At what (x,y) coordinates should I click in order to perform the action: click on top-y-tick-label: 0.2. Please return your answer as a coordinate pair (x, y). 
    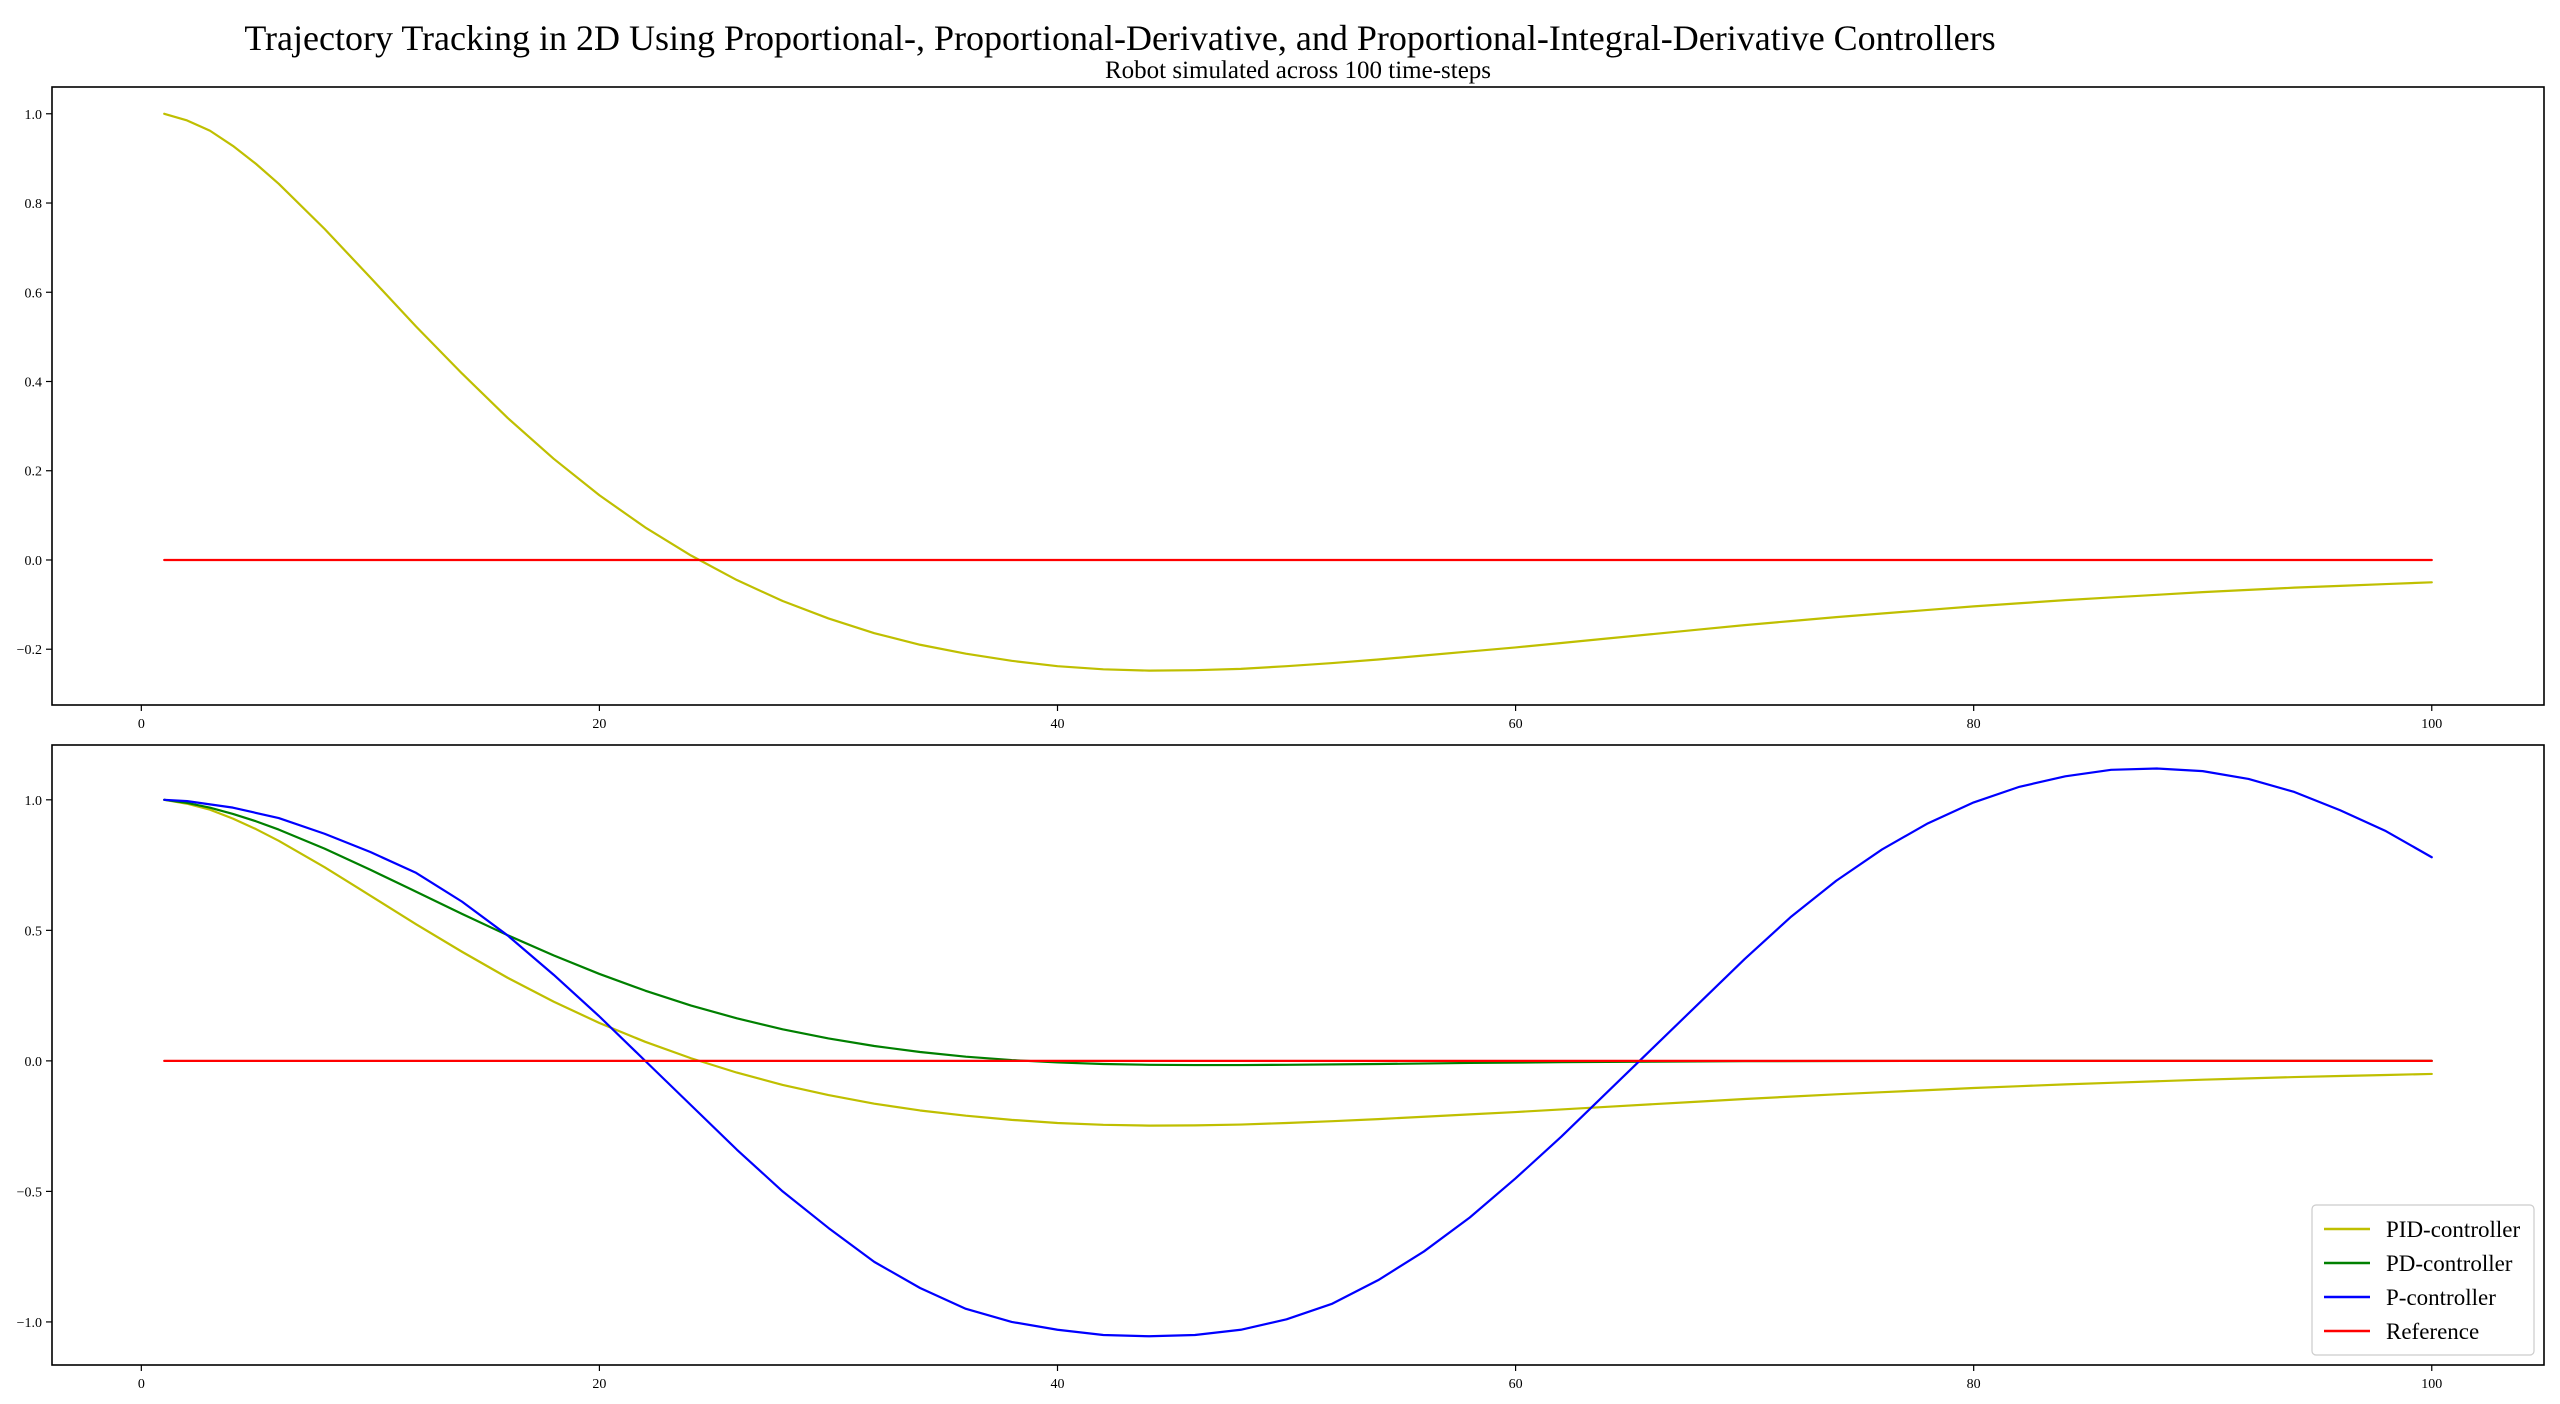
    Looking at the image, I should click on (34, 472).